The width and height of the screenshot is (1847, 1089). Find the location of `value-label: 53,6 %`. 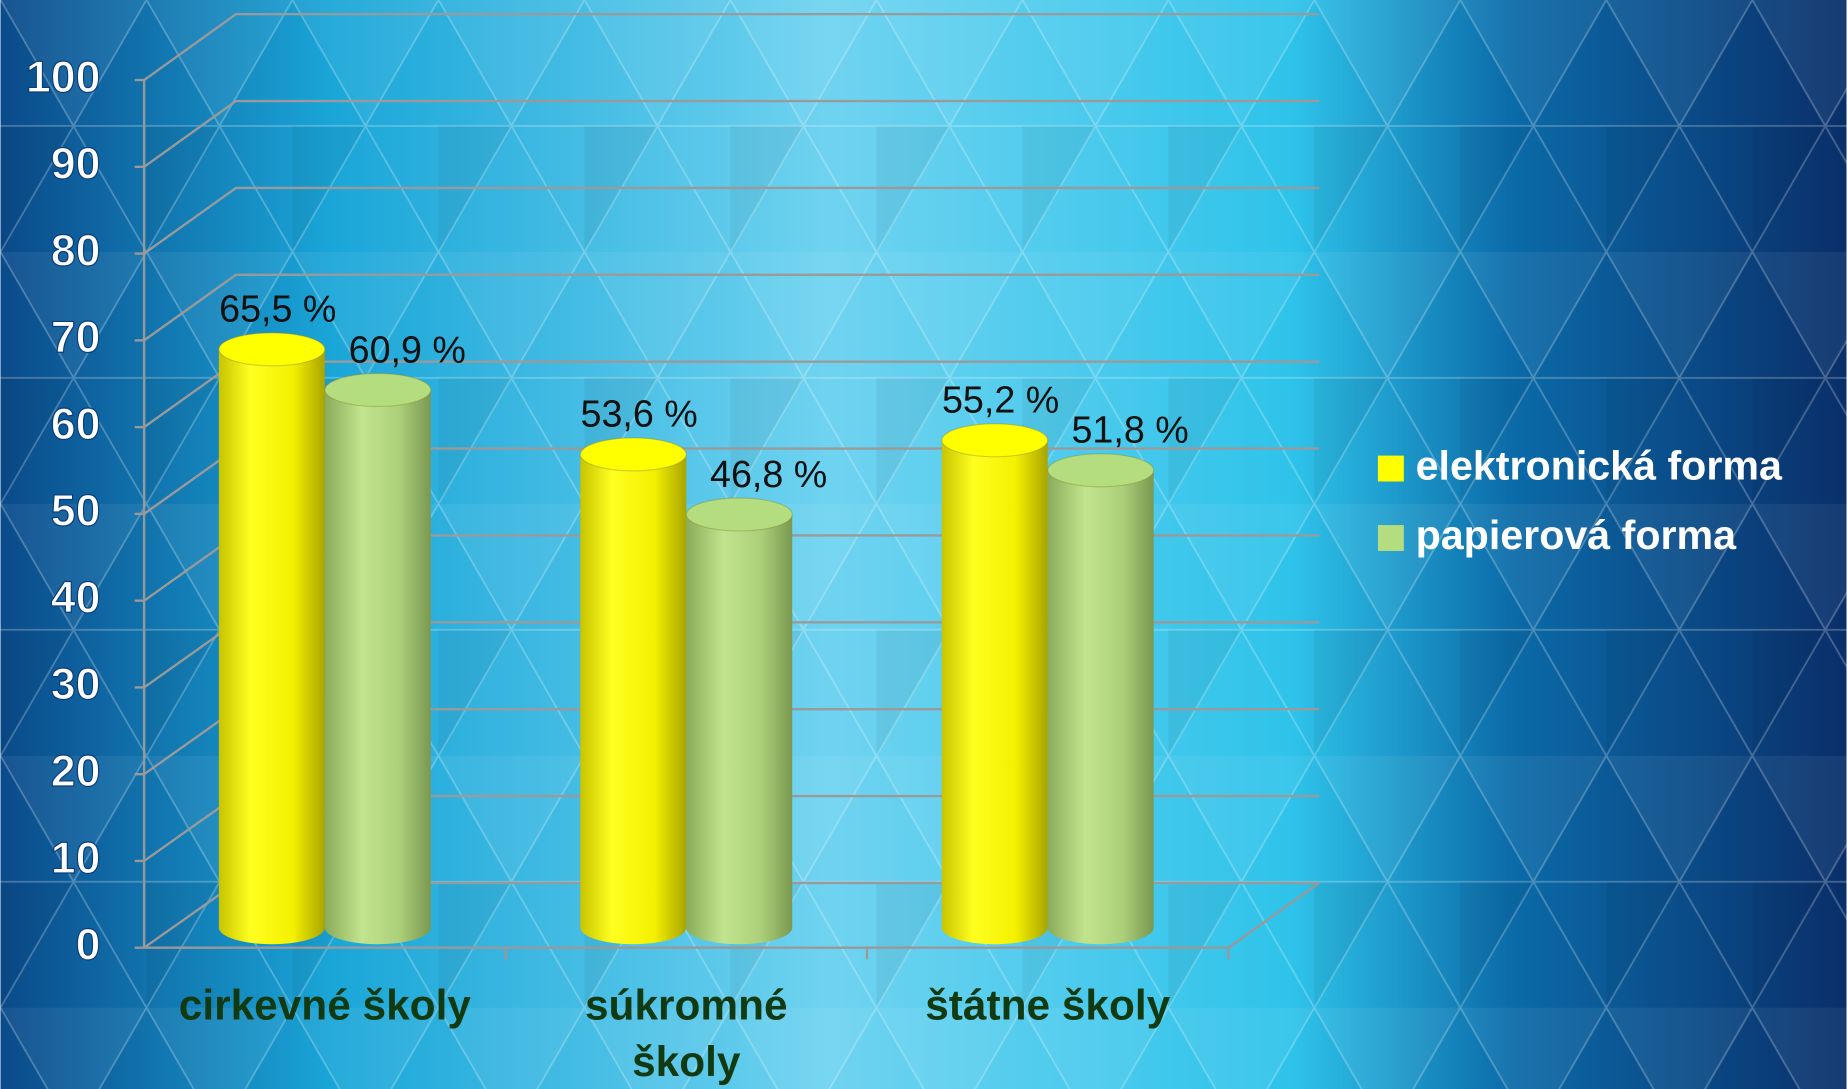

value-label: 53,6 % is located at coordinates (639, 414).